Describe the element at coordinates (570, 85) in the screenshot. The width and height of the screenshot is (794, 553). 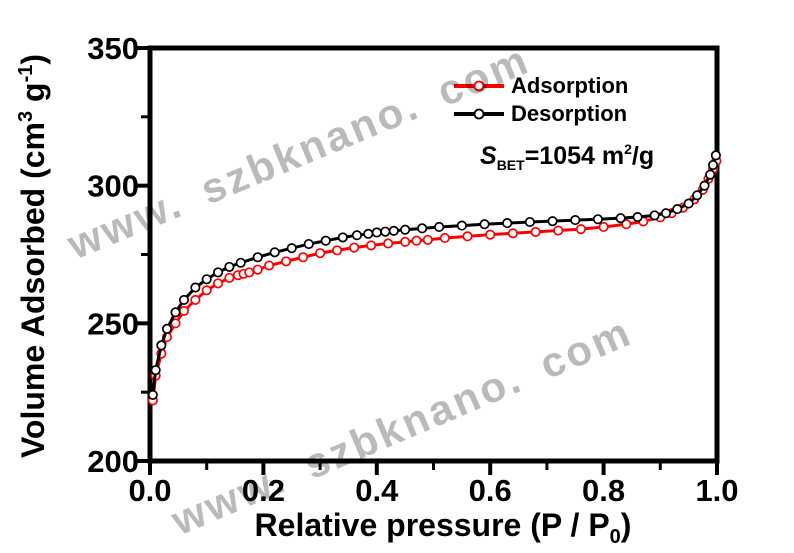
I see `legend-label-adsorption: Adsorption` at that location.